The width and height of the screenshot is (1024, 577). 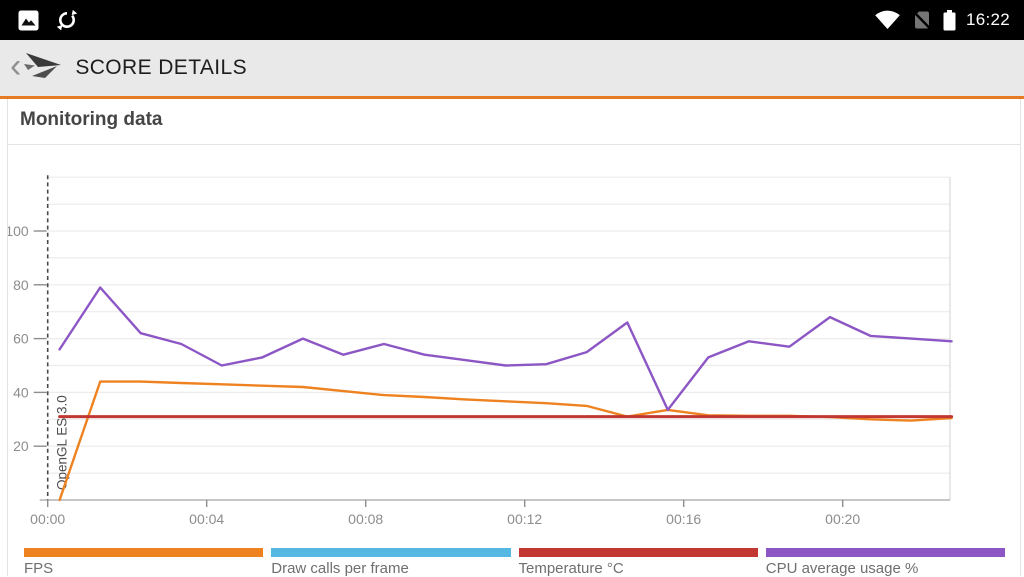 I want to click on orange-divider, so click(x=512, y=97).